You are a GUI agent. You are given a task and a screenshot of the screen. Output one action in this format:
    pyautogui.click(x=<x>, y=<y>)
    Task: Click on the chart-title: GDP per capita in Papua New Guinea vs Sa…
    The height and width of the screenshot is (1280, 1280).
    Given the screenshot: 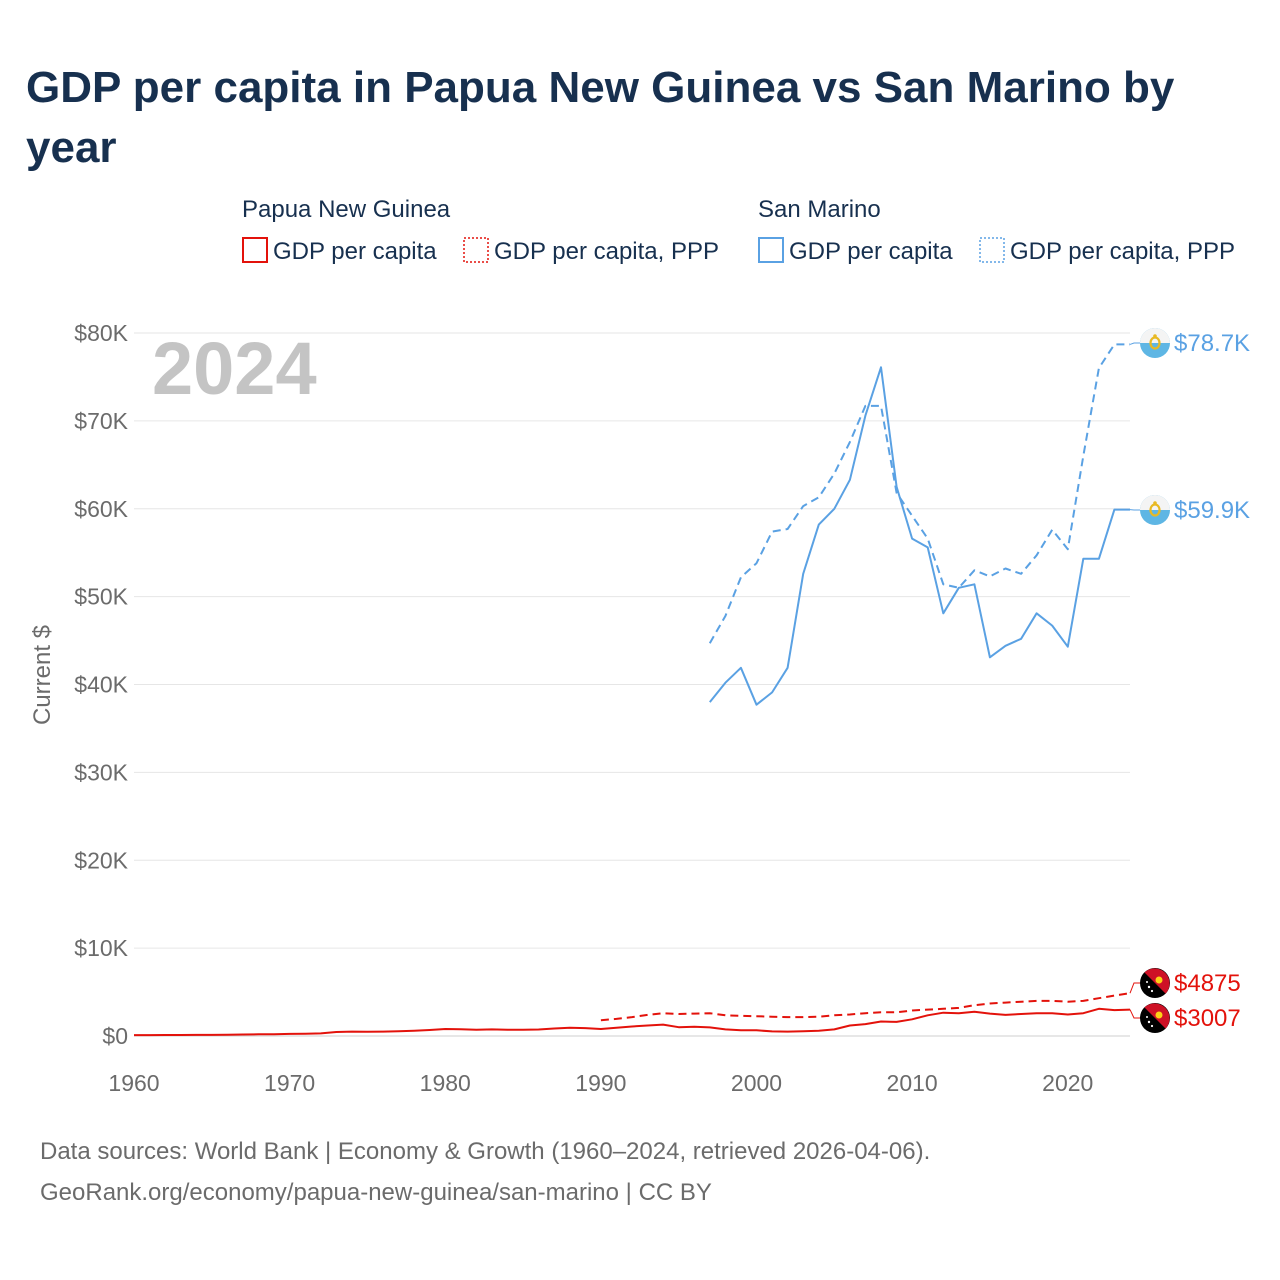 What is the action you would take?
    pyautogui.click(x=600, y=117)
    